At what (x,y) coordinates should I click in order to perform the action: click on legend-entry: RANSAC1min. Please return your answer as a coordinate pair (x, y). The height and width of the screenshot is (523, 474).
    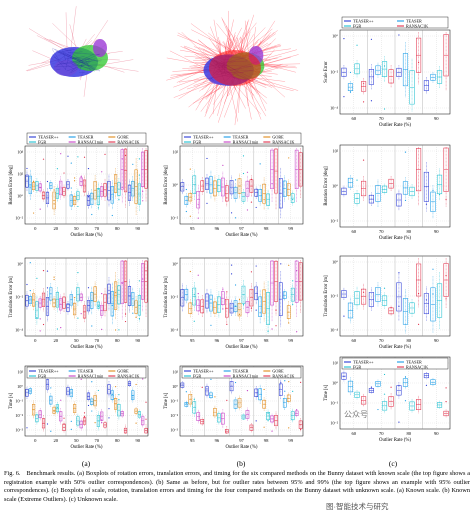
    Looking at the image, I should click on (246, 376).